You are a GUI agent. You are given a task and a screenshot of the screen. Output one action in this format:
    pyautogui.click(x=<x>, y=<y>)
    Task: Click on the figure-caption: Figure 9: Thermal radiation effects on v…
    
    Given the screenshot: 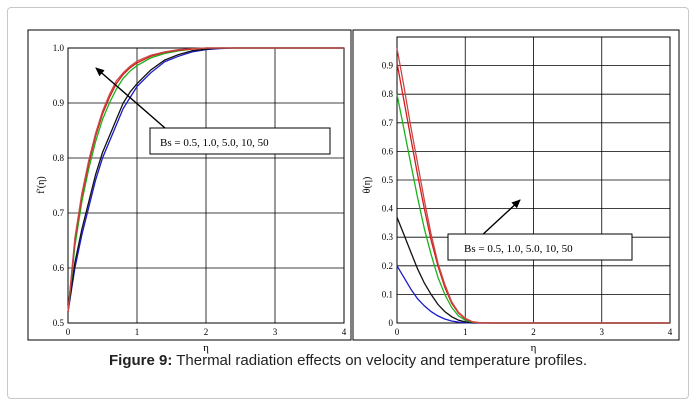 What is the action you would take?
    pyautogui.click(x=348, y=360)
    